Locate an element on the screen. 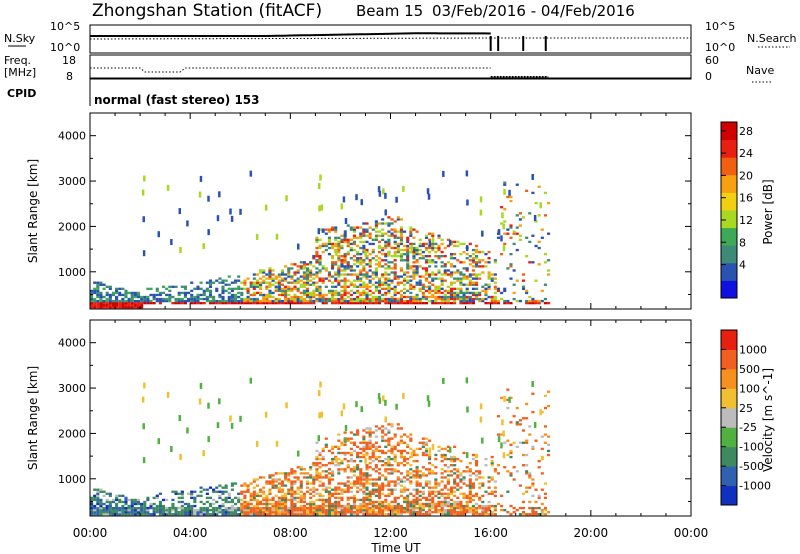 The width and height of the screenshot is (800, 554). velocity-heatmap is located at coordinates (320, 446).